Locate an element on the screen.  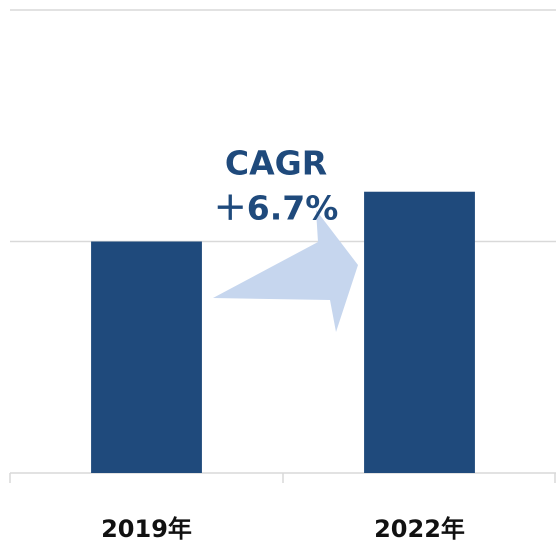
x-tick-label: 2022年 is located at coordinates (419, 529).